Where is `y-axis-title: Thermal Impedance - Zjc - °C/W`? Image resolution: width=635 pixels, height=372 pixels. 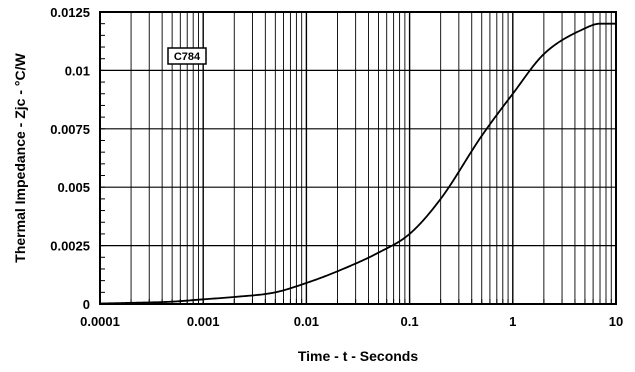
y-axis-title: Thermal Impedance - Zjc - °C/W is located at coordinates (20, 158).